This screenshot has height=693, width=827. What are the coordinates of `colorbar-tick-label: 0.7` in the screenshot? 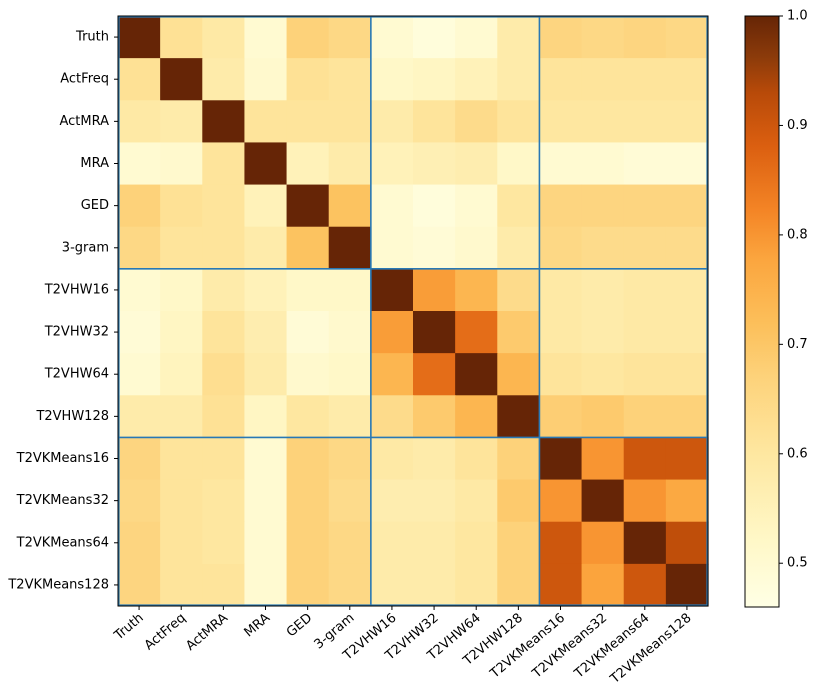 It's located at (797, 344).